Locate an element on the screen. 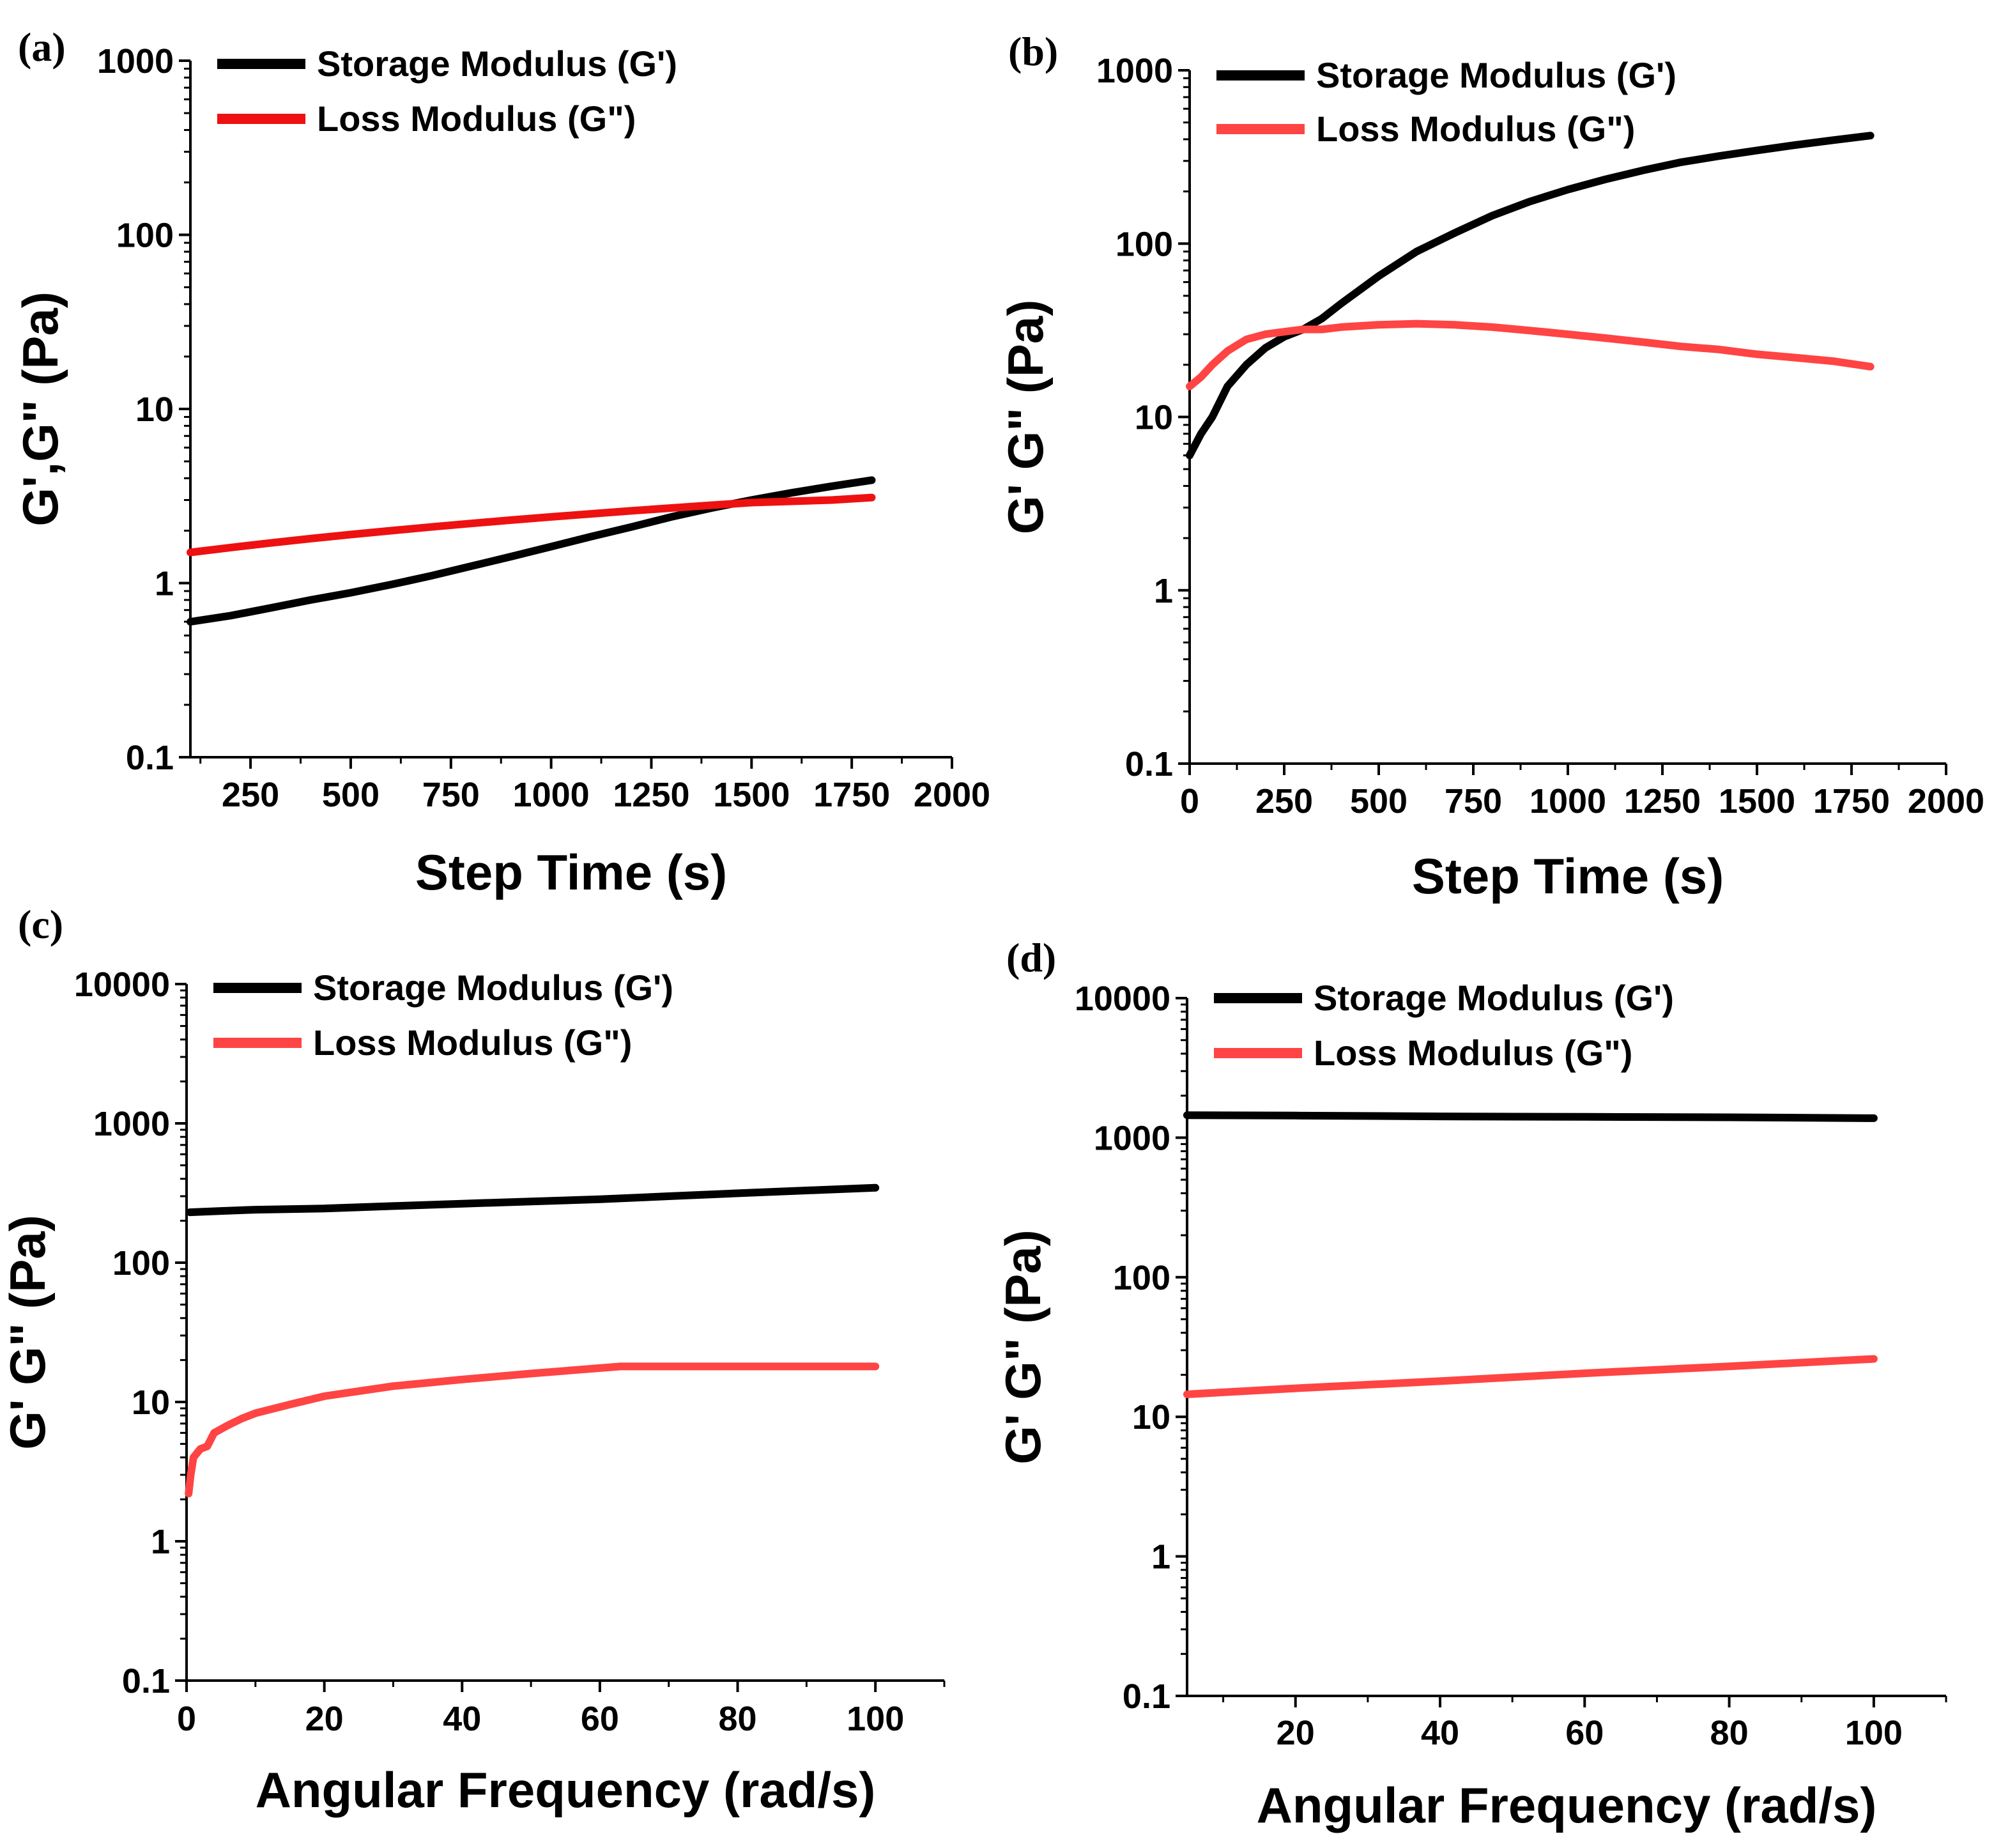 Image resolution: width=1994 pixels, height=1848 pixels. panel-label: (c) is located at coordinates (40, 924).